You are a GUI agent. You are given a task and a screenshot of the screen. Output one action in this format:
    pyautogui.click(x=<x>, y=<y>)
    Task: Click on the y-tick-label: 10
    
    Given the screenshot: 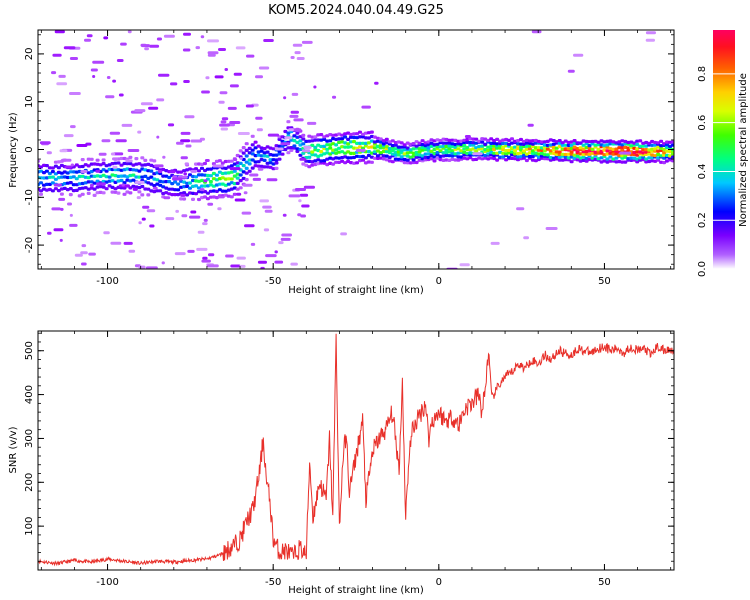 What is the action you would take?
    pyautogui.click(x=29, y=101)
    